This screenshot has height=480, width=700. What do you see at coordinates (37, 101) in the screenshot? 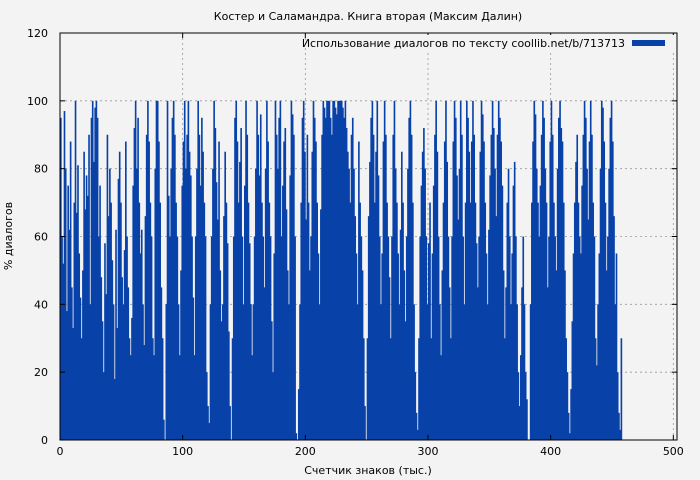
I see `y-tick-label: 100` at bounding box center [37, 101].